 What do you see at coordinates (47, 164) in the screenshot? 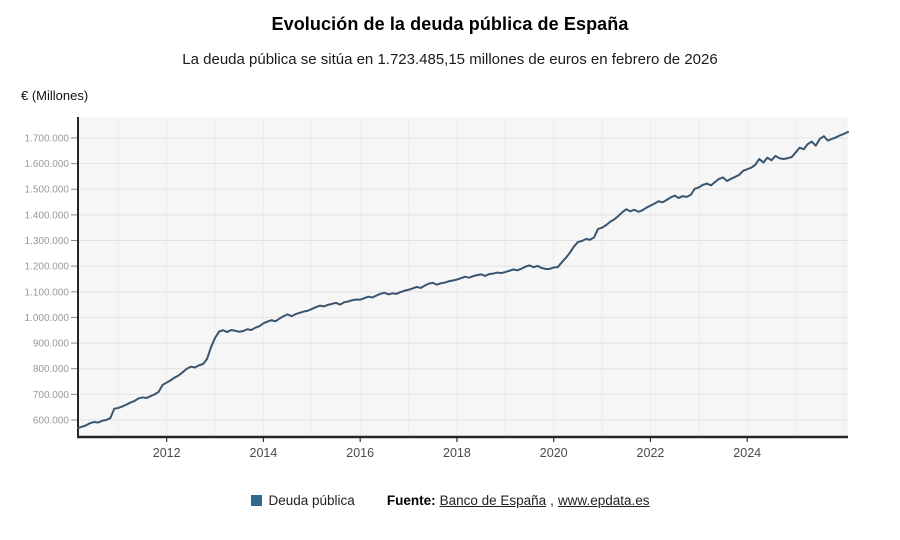
I see `y-tick-label: 1.600.000` at bounding box center [47, 164].